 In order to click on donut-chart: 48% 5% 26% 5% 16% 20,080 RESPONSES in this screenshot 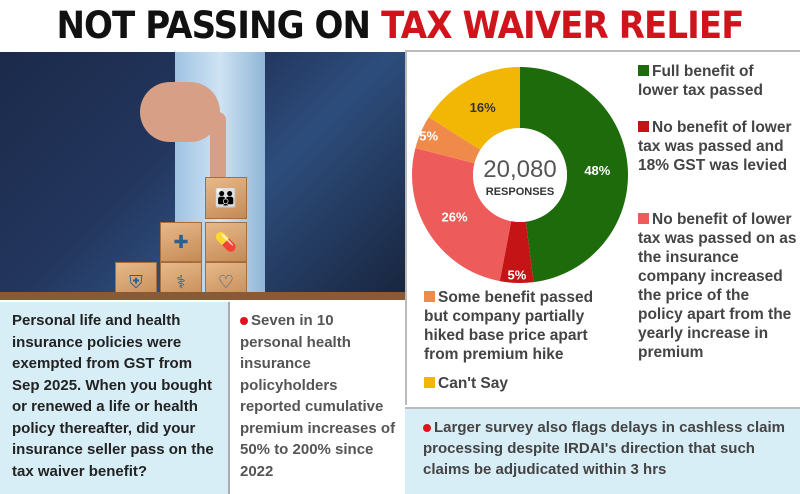, I will do `click(520, 175)`.